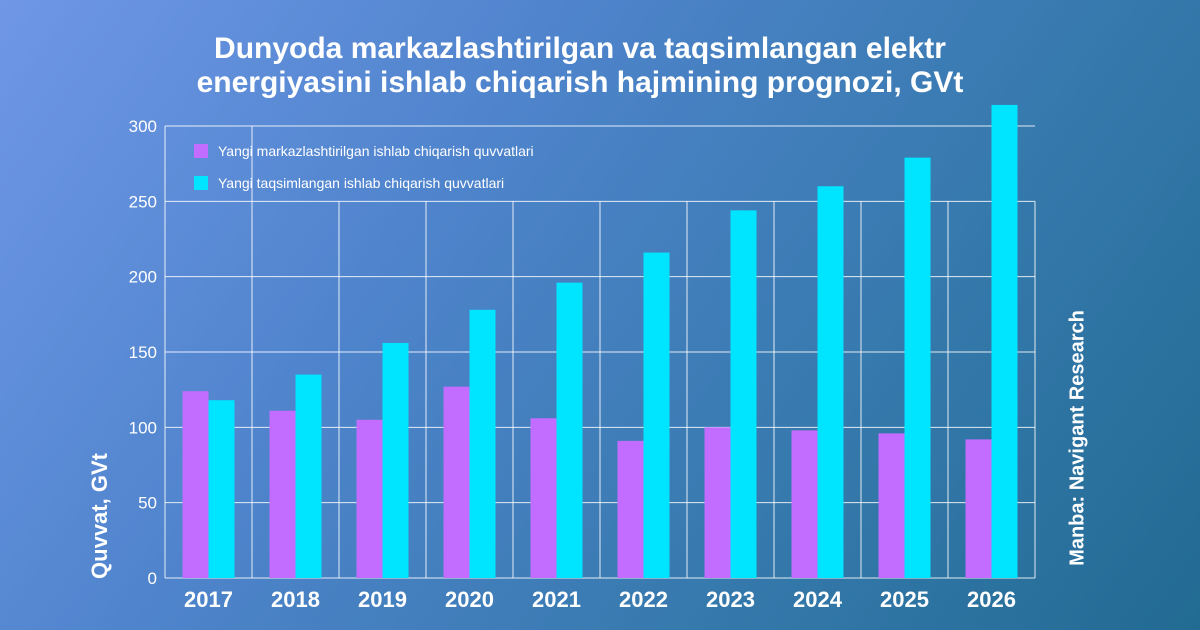 Image resolution: width=1200 pixels, height=630 pixels. Describe the element at coordinates (1004, 341) in the screenshot. I see `bar-distributed-2026` at that location.